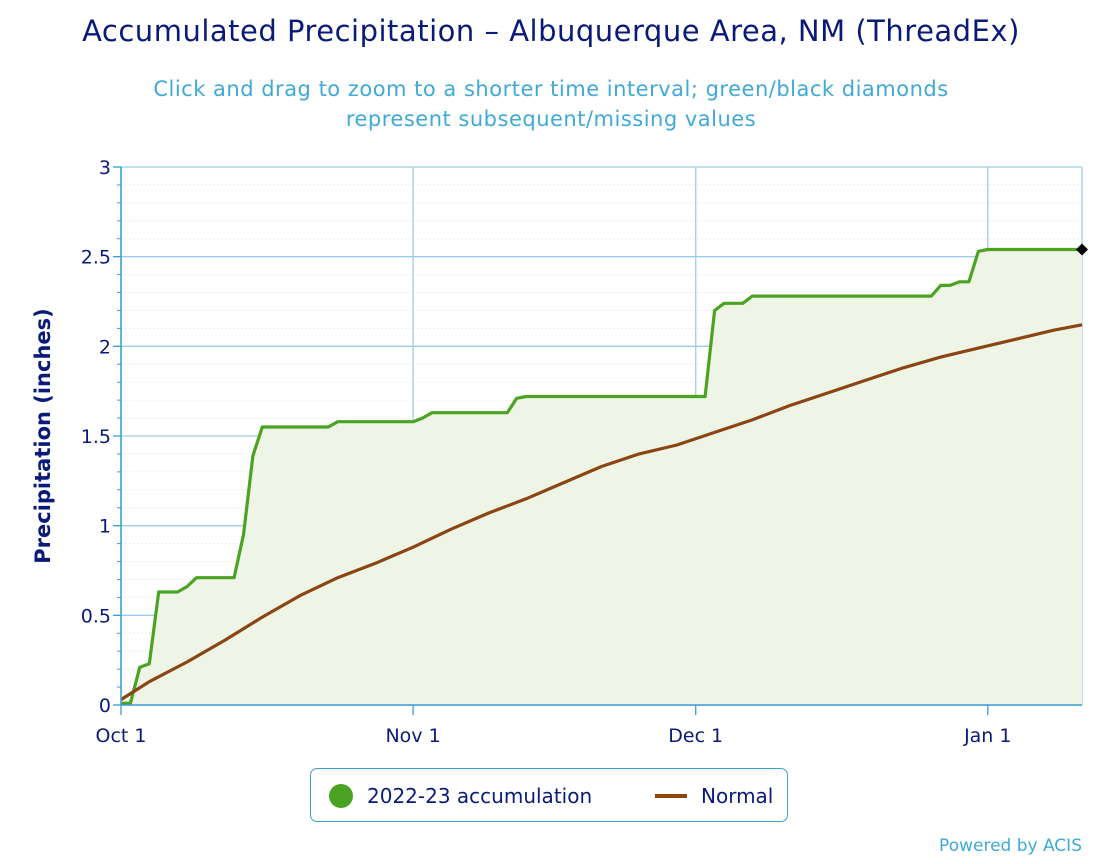  I want to click on y-tick-label: 2.5, so click(96, 258).